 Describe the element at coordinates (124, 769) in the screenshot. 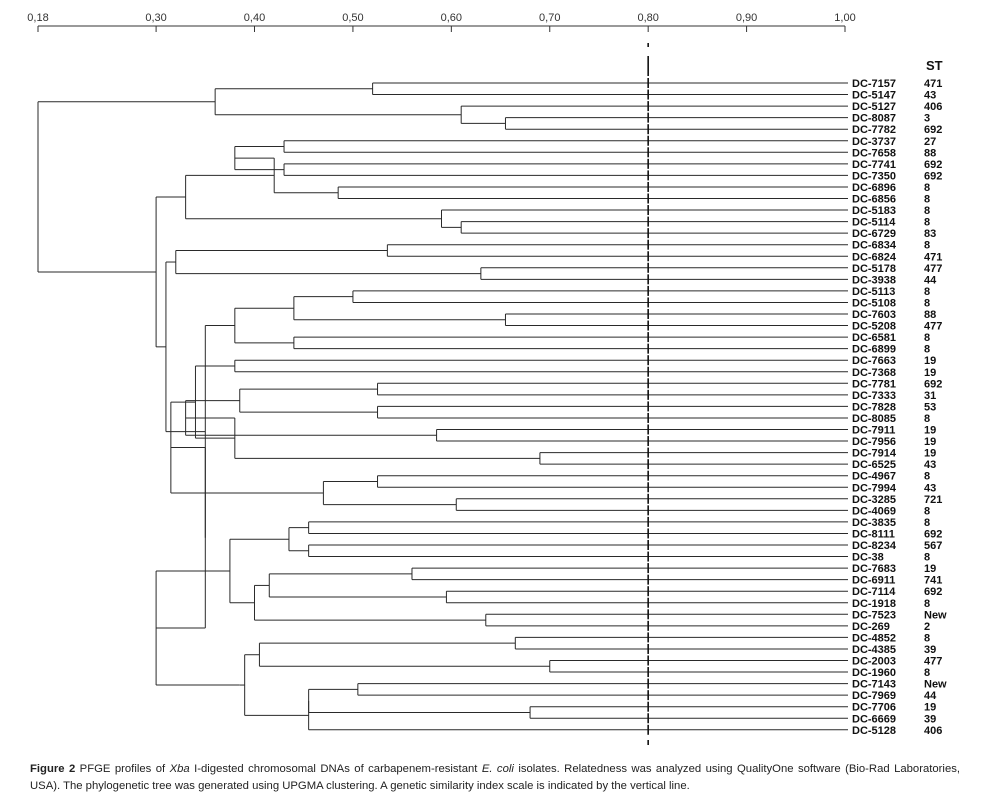

I see `caption-text-1: PFGE profiles of` at that location.